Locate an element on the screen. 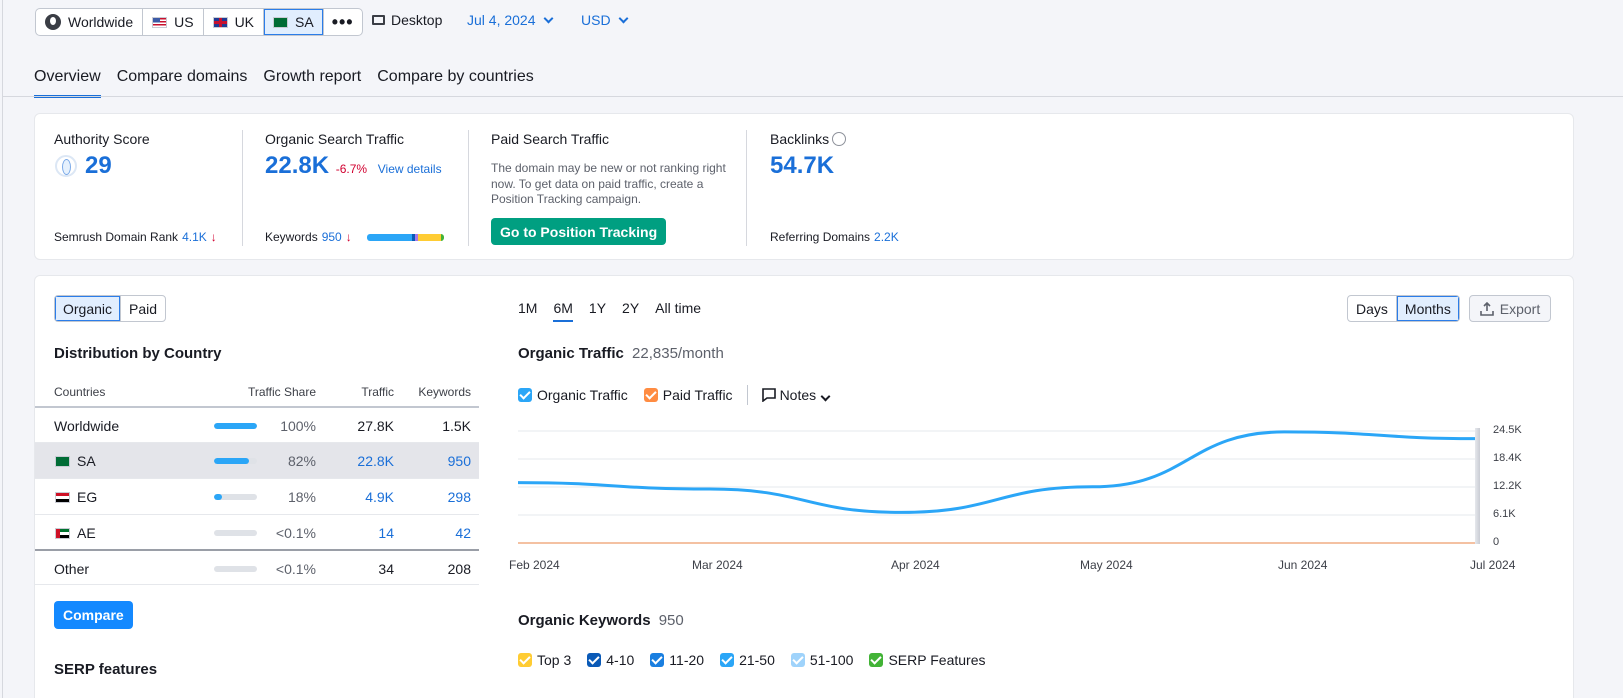  x-tick-label: Mar 2024 is located at coordinates (717, 565).